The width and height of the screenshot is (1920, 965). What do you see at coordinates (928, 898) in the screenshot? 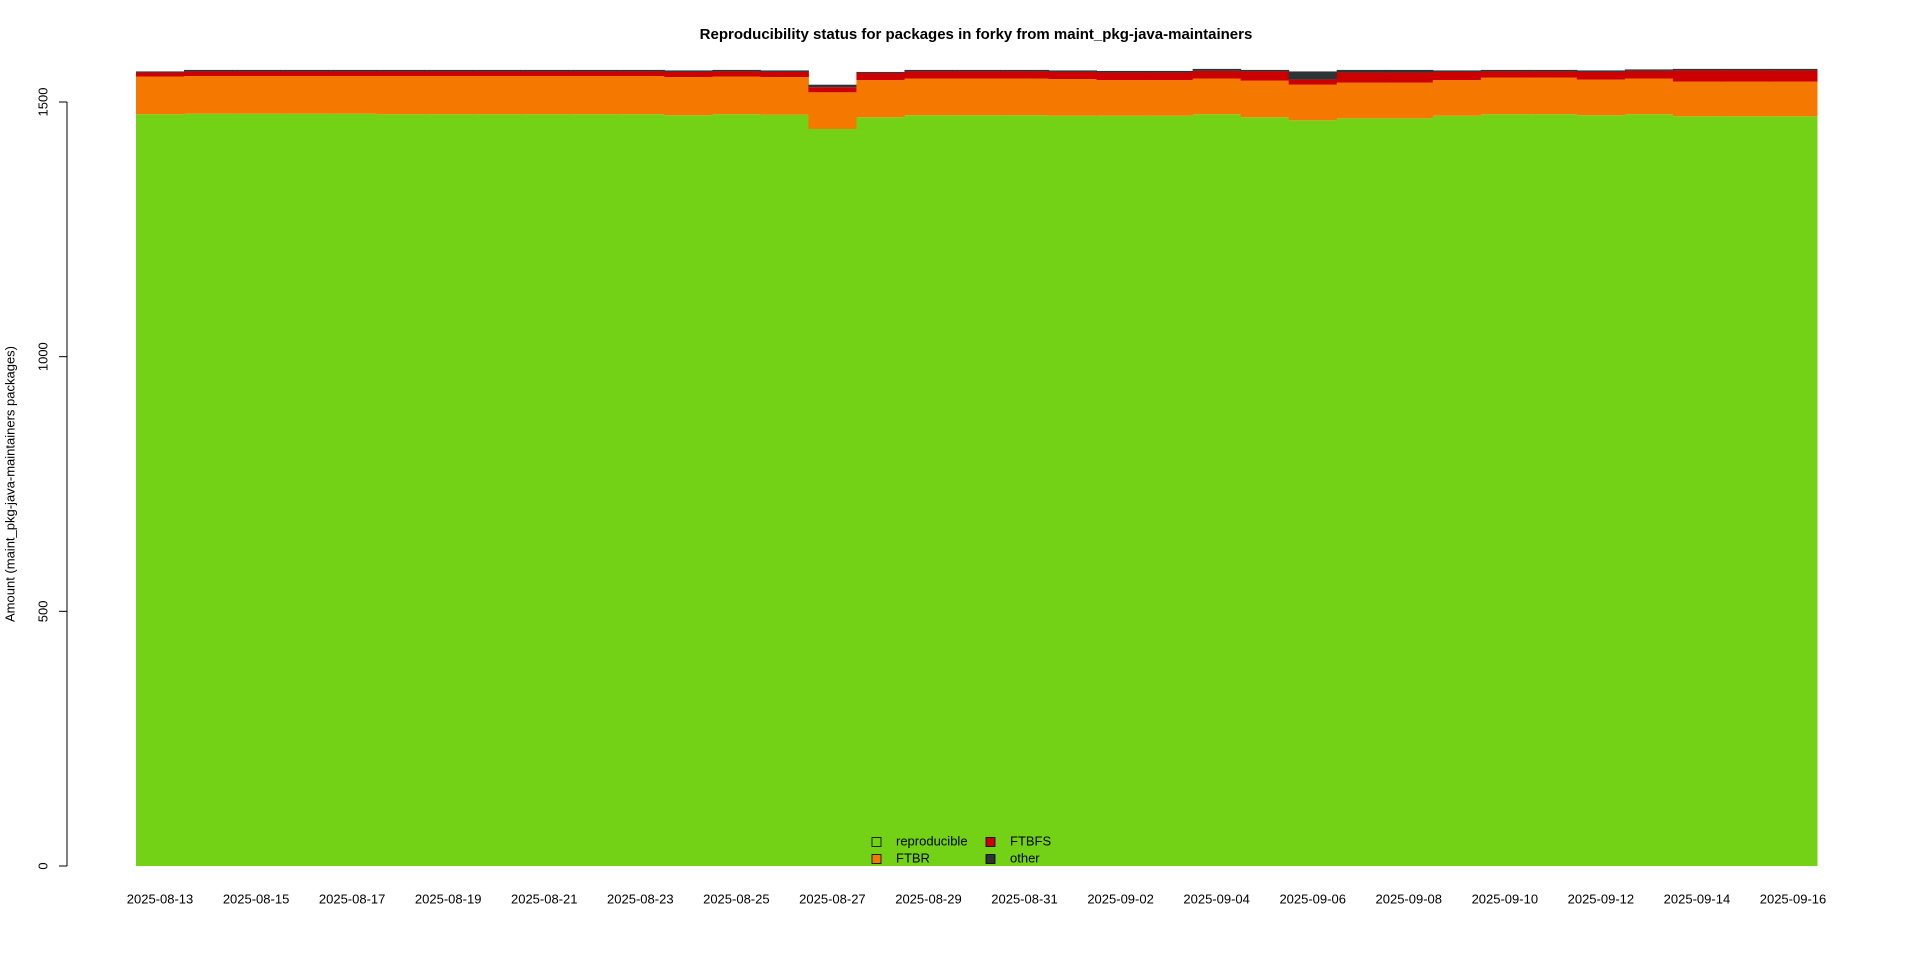
I see `x-tick-label: 2025-08-29` at bounding box center [928, 898].